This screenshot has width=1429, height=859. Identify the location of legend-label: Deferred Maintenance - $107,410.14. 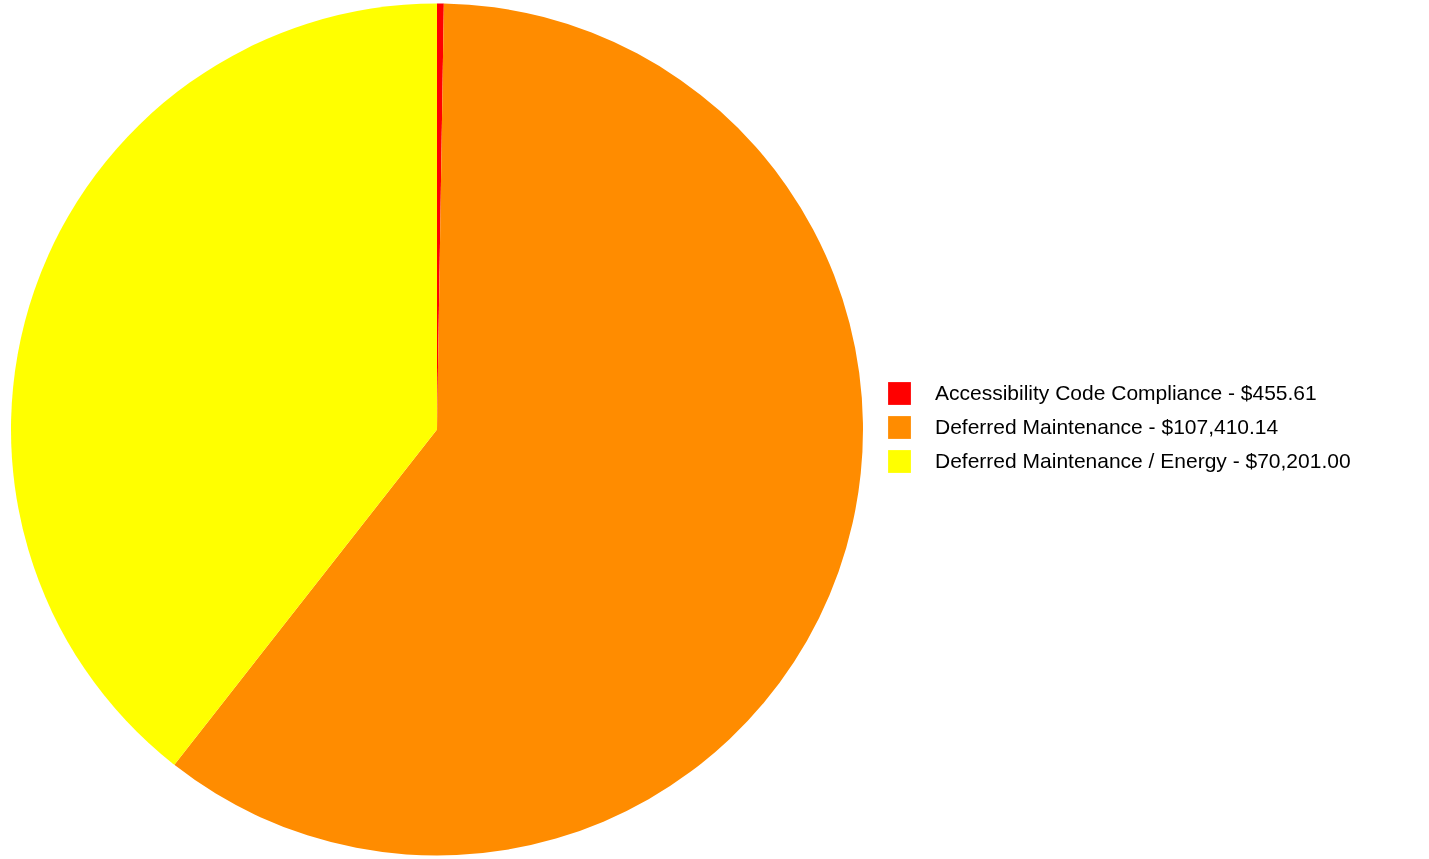
(1107, 426).